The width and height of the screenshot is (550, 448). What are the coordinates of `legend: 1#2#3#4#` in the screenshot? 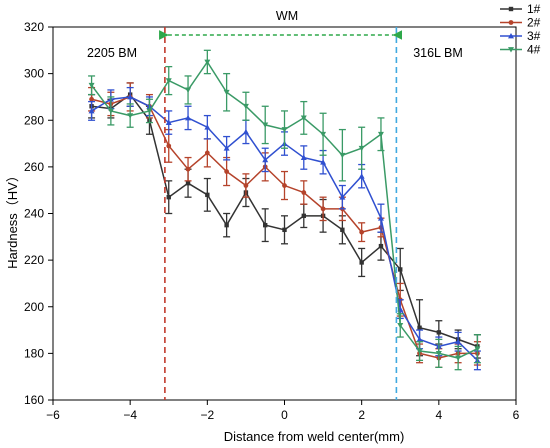 It's located at (520, 29).